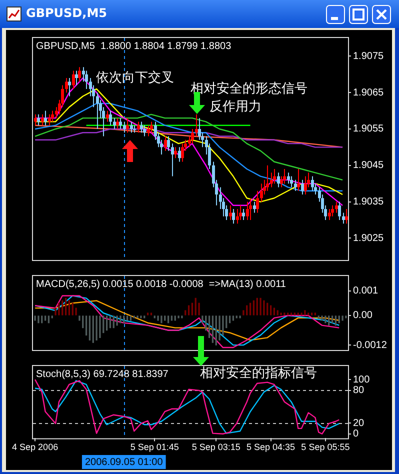  I want to click on x-tick-label: 5 Sep 03:15, so click(216, 447).